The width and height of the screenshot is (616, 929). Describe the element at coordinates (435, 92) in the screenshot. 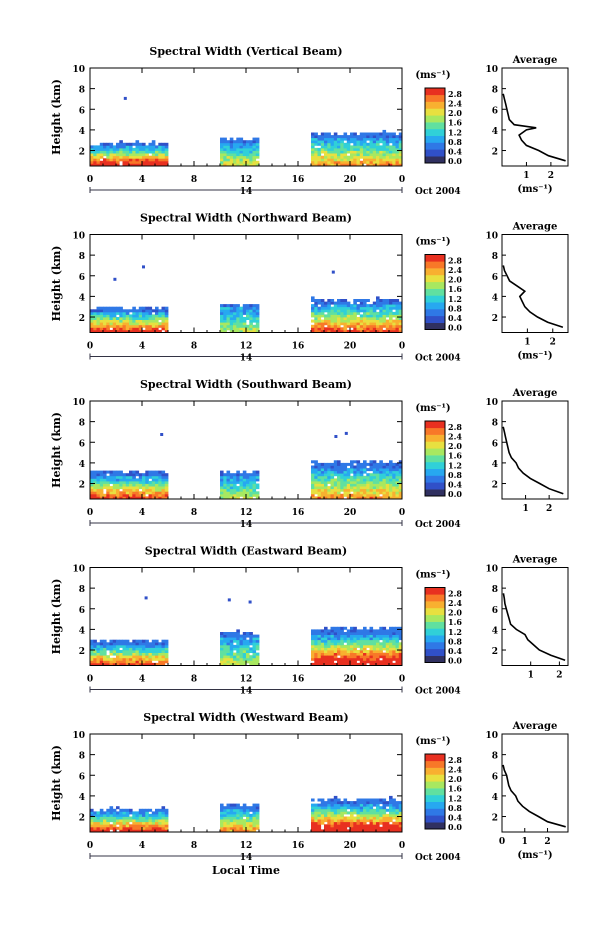

I see `colorbar-swatch` at that location.